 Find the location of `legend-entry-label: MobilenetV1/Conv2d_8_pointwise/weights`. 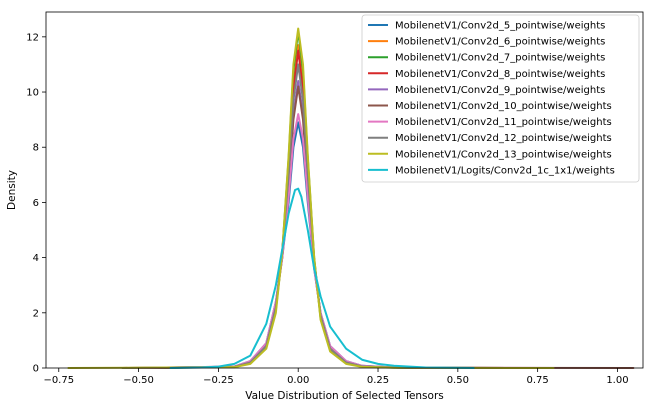

legend-entry-label: MobilenetV1/Conv2d_8_pointwise/weights is located at coordinates (500, 74).